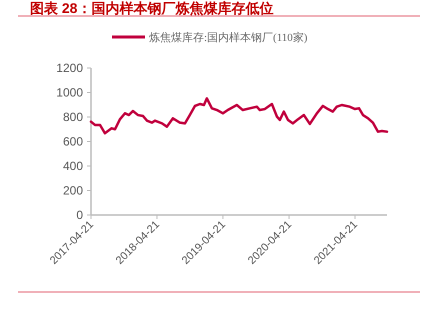  Describe the element at coordinates (228, 37) in the screenshot. I see `legend-label: 炼焦煤库存:国内样本钢厂(110家)` at that location.